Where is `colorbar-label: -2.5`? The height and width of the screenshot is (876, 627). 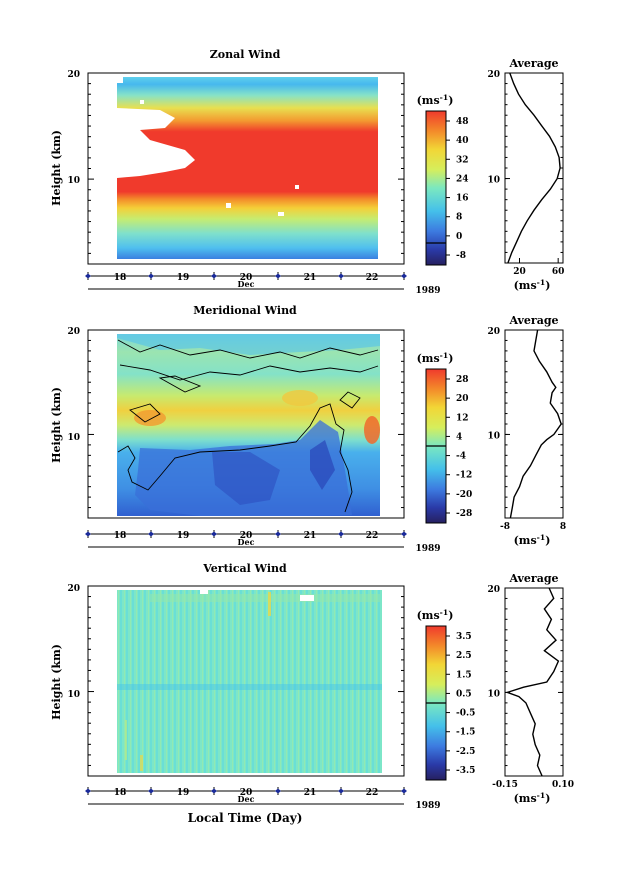
colorbar-label: -2.5 is located at coordinates (465, 752).